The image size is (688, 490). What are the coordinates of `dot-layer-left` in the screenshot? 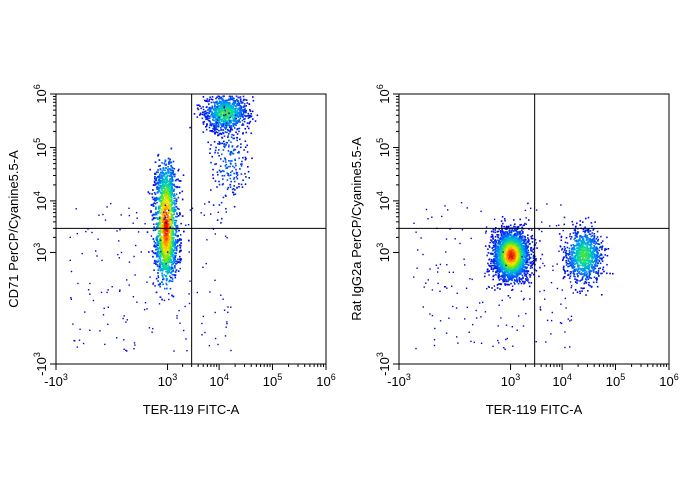 It's located at (164, 223).